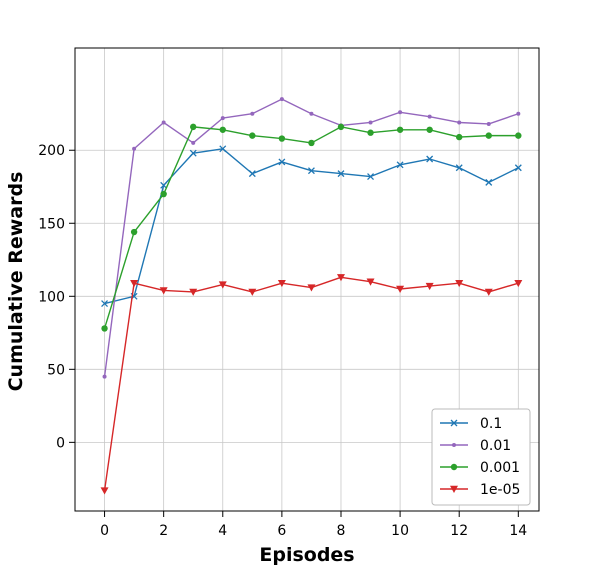 This screenshot has height=577, width=598. Describe the element at coordinates (222, 531) in the screenshot. I see `x-tick-label: 4` at that location.